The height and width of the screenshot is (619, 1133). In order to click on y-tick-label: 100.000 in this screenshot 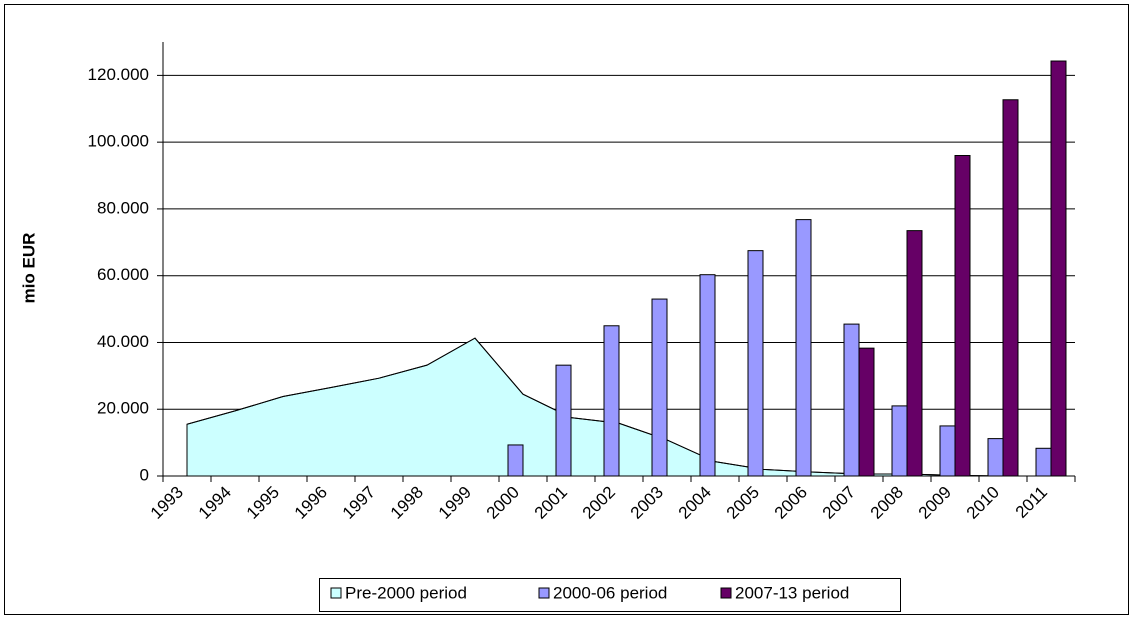, I will do `click(118, 141)`.